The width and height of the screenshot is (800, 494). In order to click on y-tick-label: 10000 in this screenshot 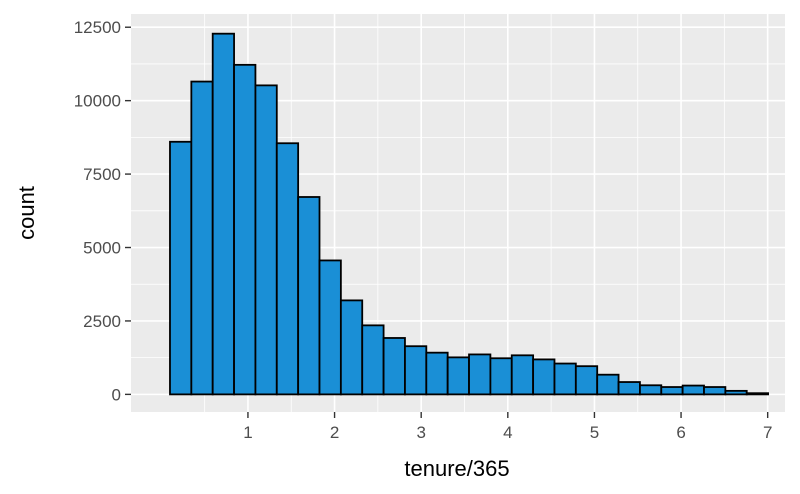, I will do `click(97, 101)`.